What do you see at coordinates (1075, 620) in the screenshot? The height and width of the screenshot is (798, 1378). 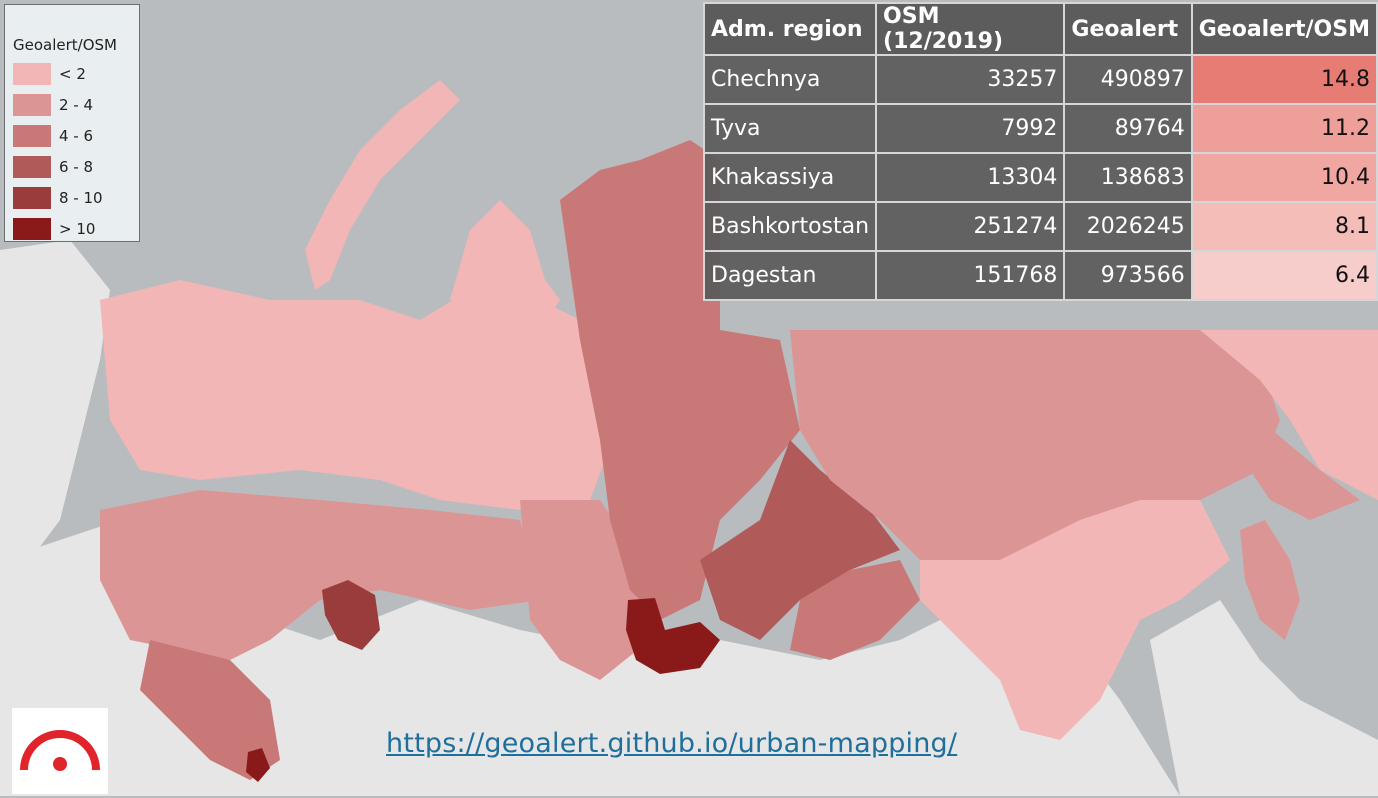 I see `region-far-east` at bounding box center [1075, 620].